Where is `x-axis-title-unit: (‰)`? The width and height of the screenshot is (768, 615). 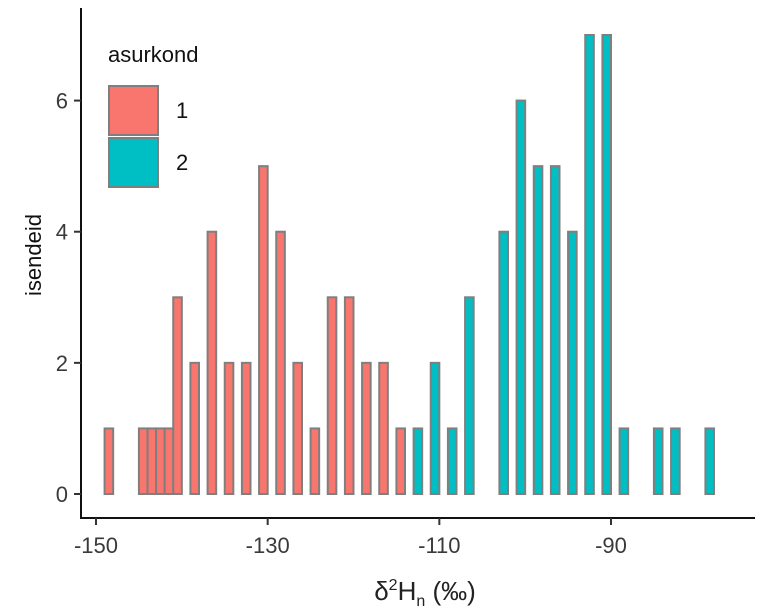 x-axis-title-unit: (‰) is located at coordinates (450, 591).